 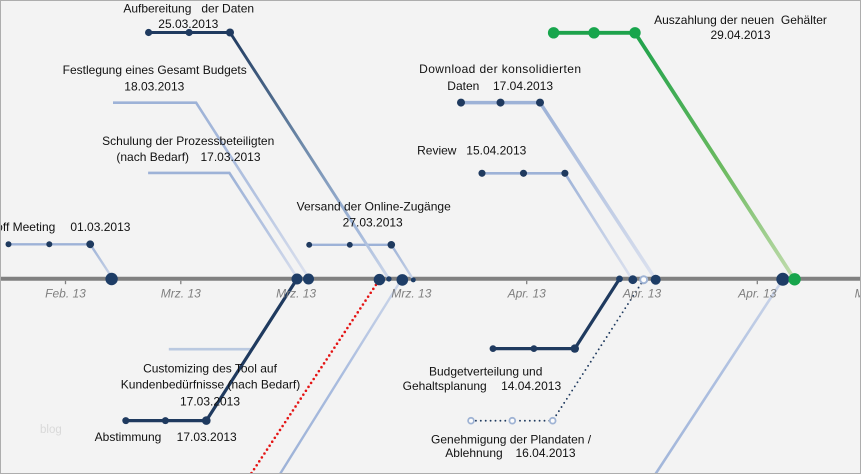 I want to click on svg-text: Budgetverteilung und, so click(x=485, y=371).